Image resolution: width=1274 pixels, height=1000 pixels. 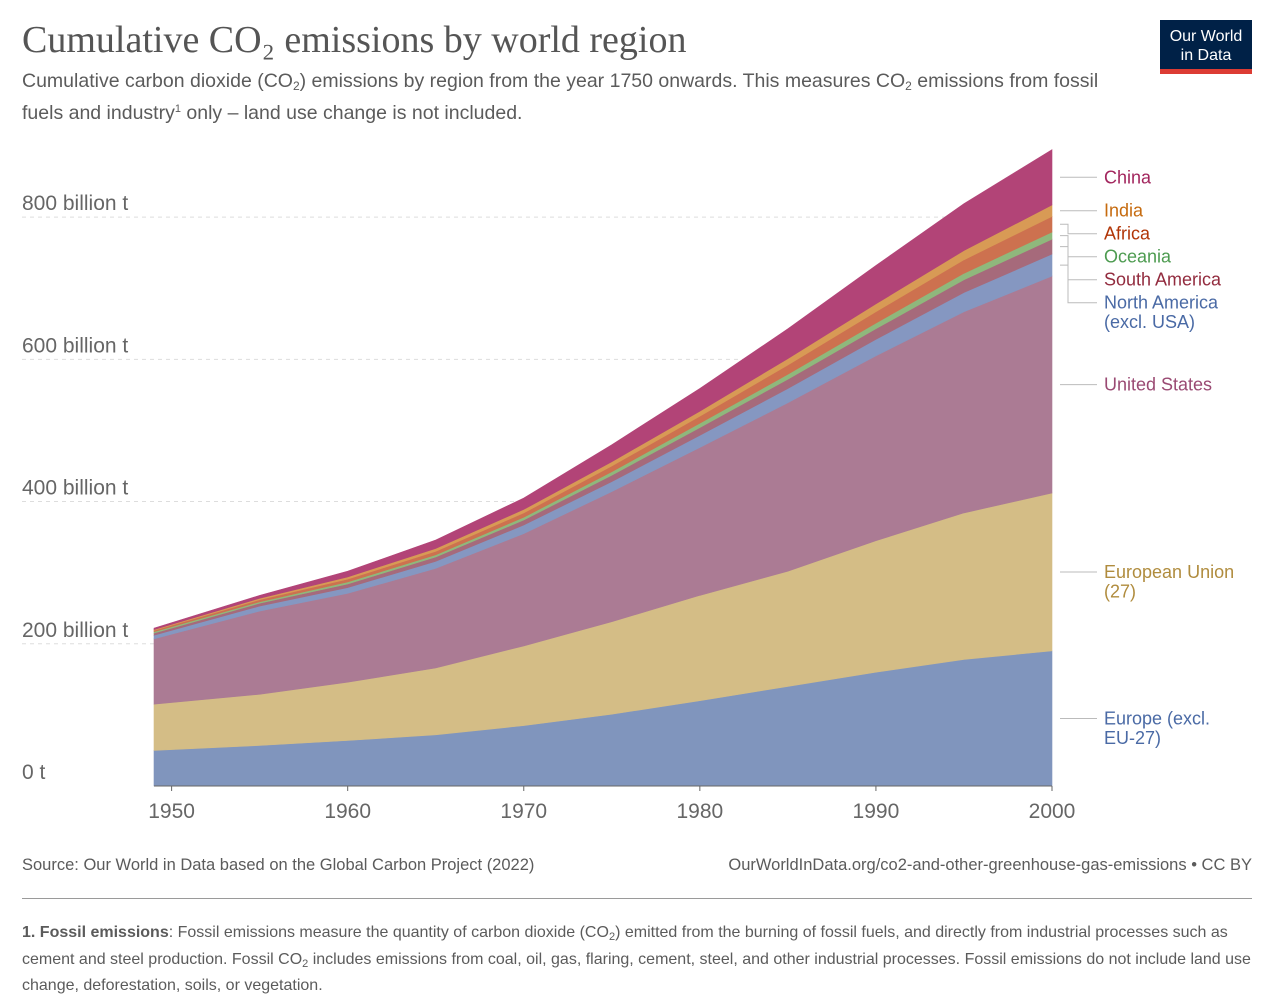 What do you see at coordinates (523, 811) in the screenshot?
I see `x-tick-label: 1970` at bounding box center [523, 811].